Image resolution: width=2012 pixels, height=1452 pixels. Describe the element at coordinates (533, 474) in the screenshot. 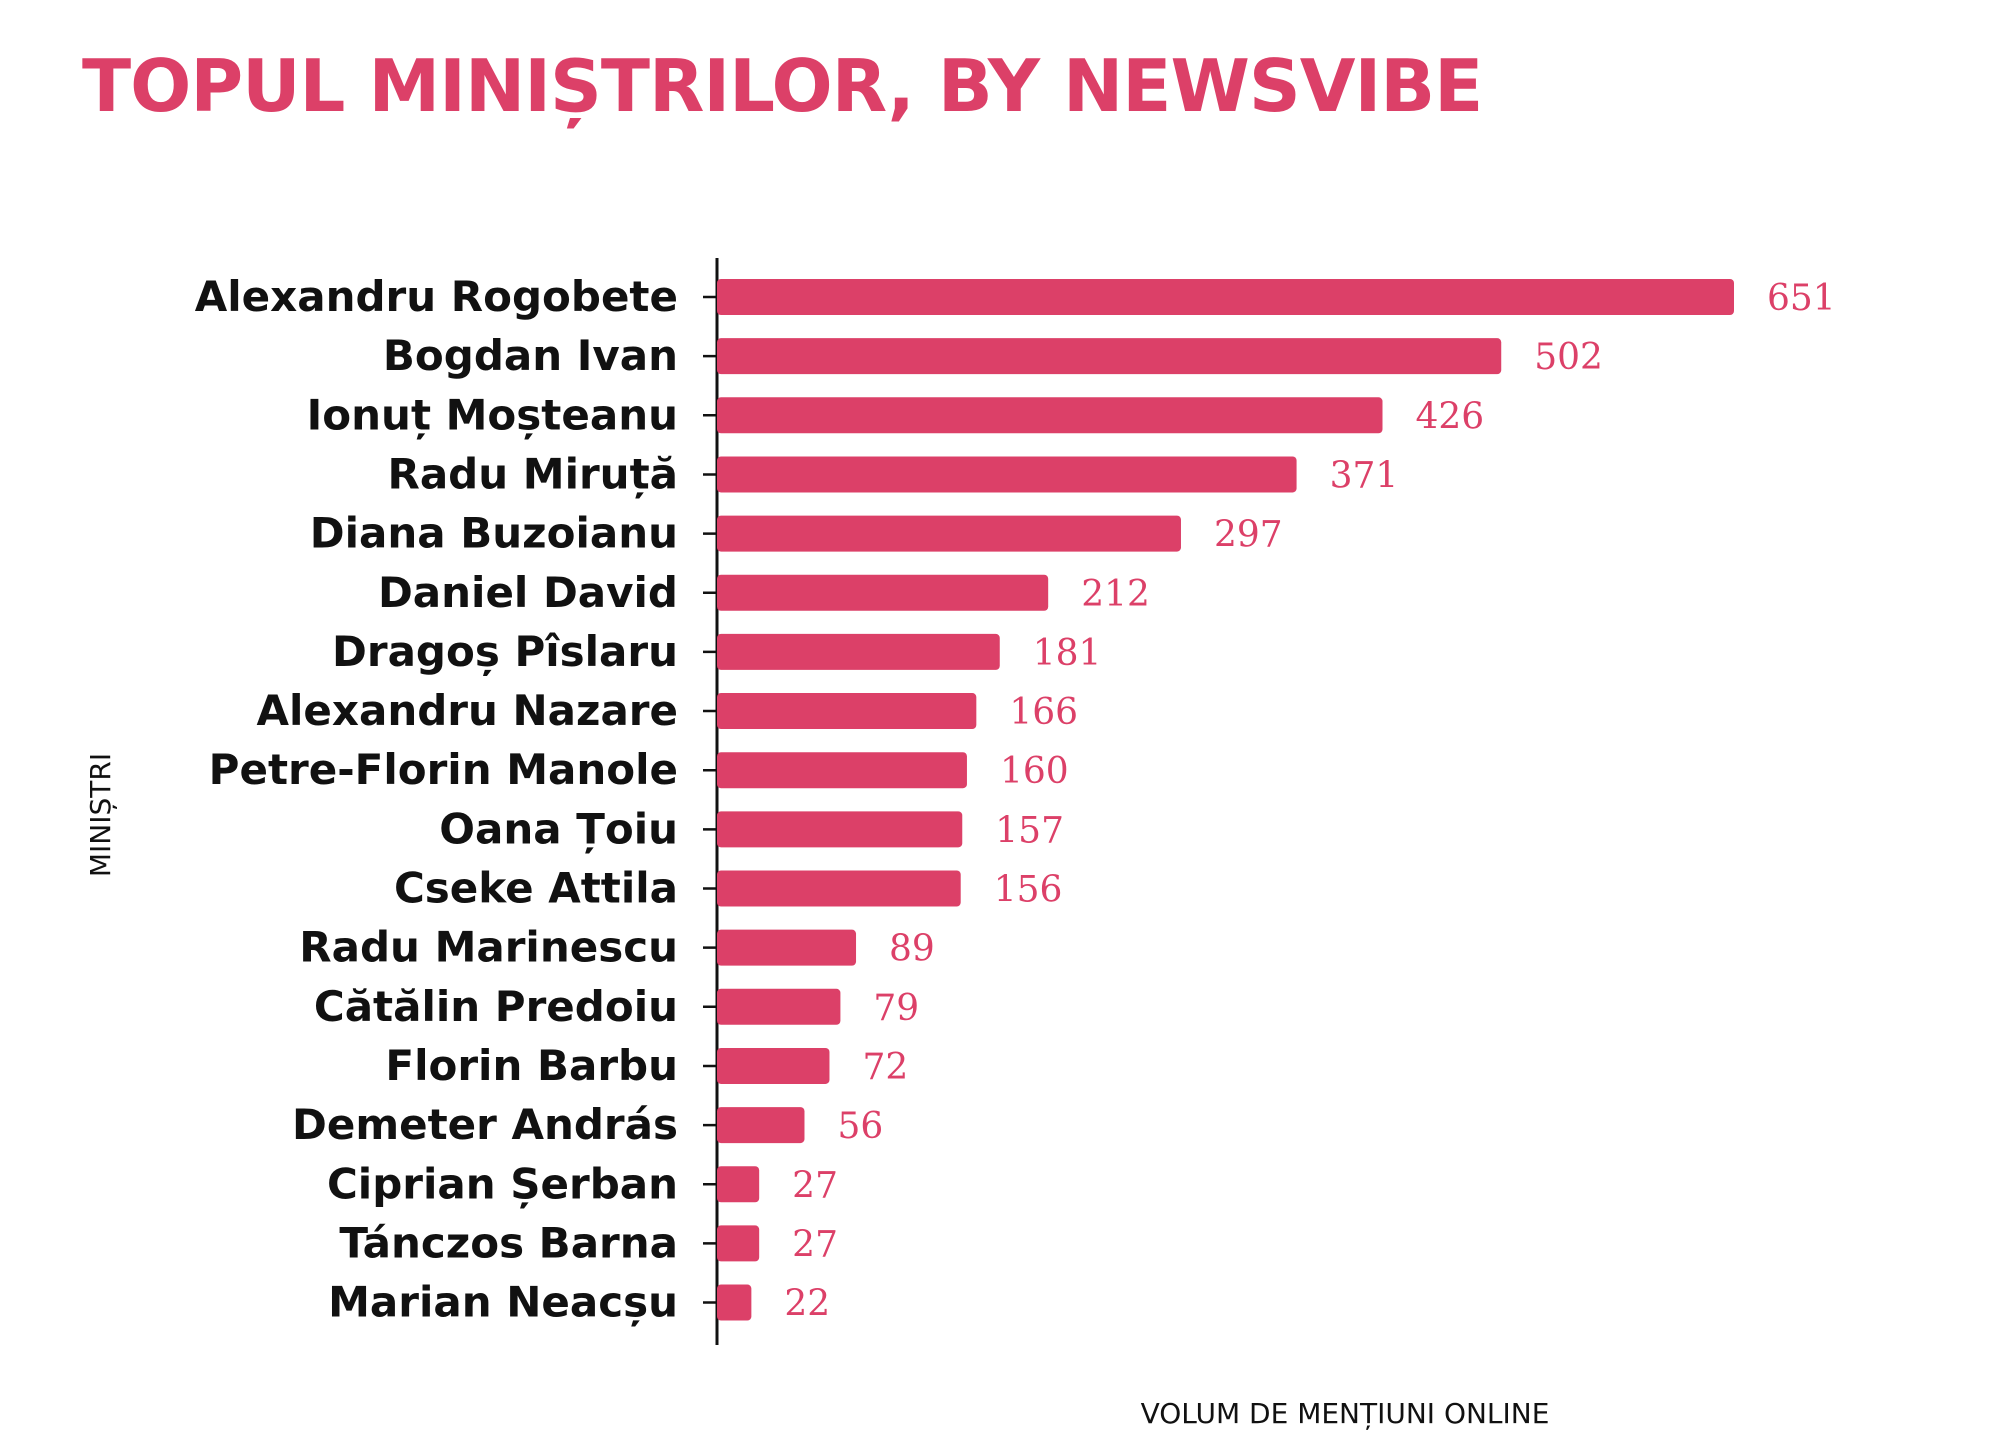

I see `category-label: Radu Miruță` at that location.